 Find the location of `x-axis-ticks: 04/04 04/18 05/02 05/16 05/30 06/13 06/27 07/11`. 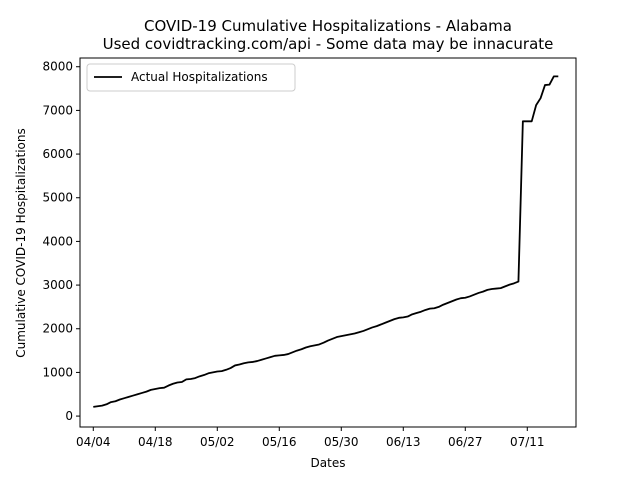

x-axis-ticks: 04/04 04/18 05/02 05/16 05/30 06/13 06/27 07/11 is located at coordinates (310, 438).